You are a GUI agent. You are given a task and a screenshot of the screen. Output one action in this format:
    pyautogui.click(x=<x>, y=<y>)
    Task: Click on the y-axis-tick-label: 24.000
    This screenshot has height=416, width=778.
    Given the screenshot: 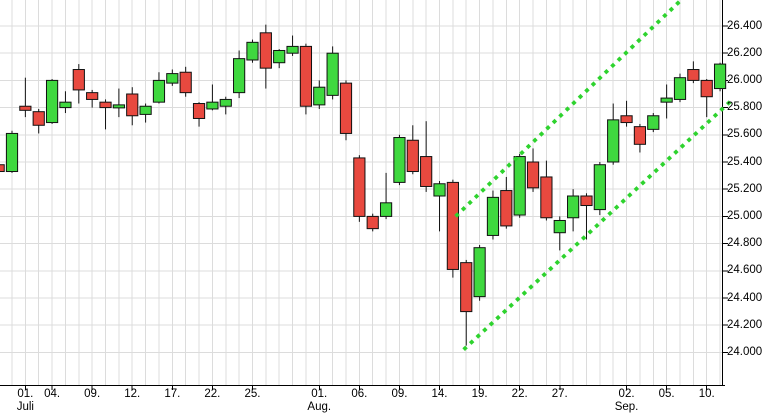 What is the action you would take?
    pyautogui.click(x=745, y=351)
    